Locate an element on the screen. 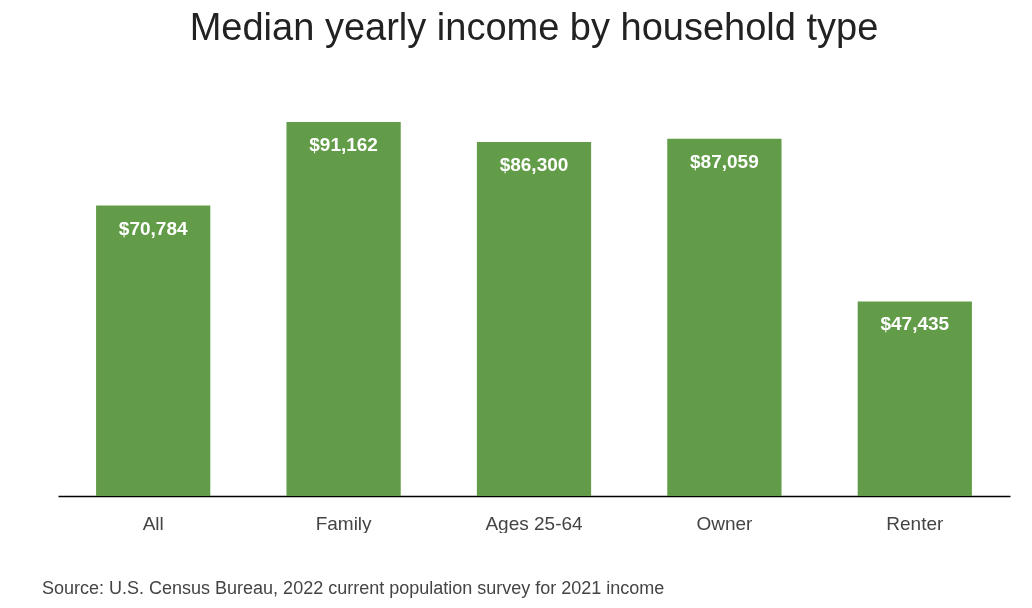 The width and height of the screenshot is (1032, 608). chart-title: Median yearly income by household type is located at coordinates (534, 27).